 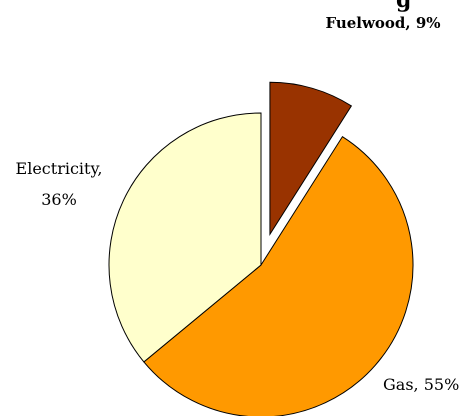 What do you see at coordinates (382, 23) in the screenshot?
I see `data-label-fuelwood: Fuelwood, 9%` at bounding box center [382, 23].